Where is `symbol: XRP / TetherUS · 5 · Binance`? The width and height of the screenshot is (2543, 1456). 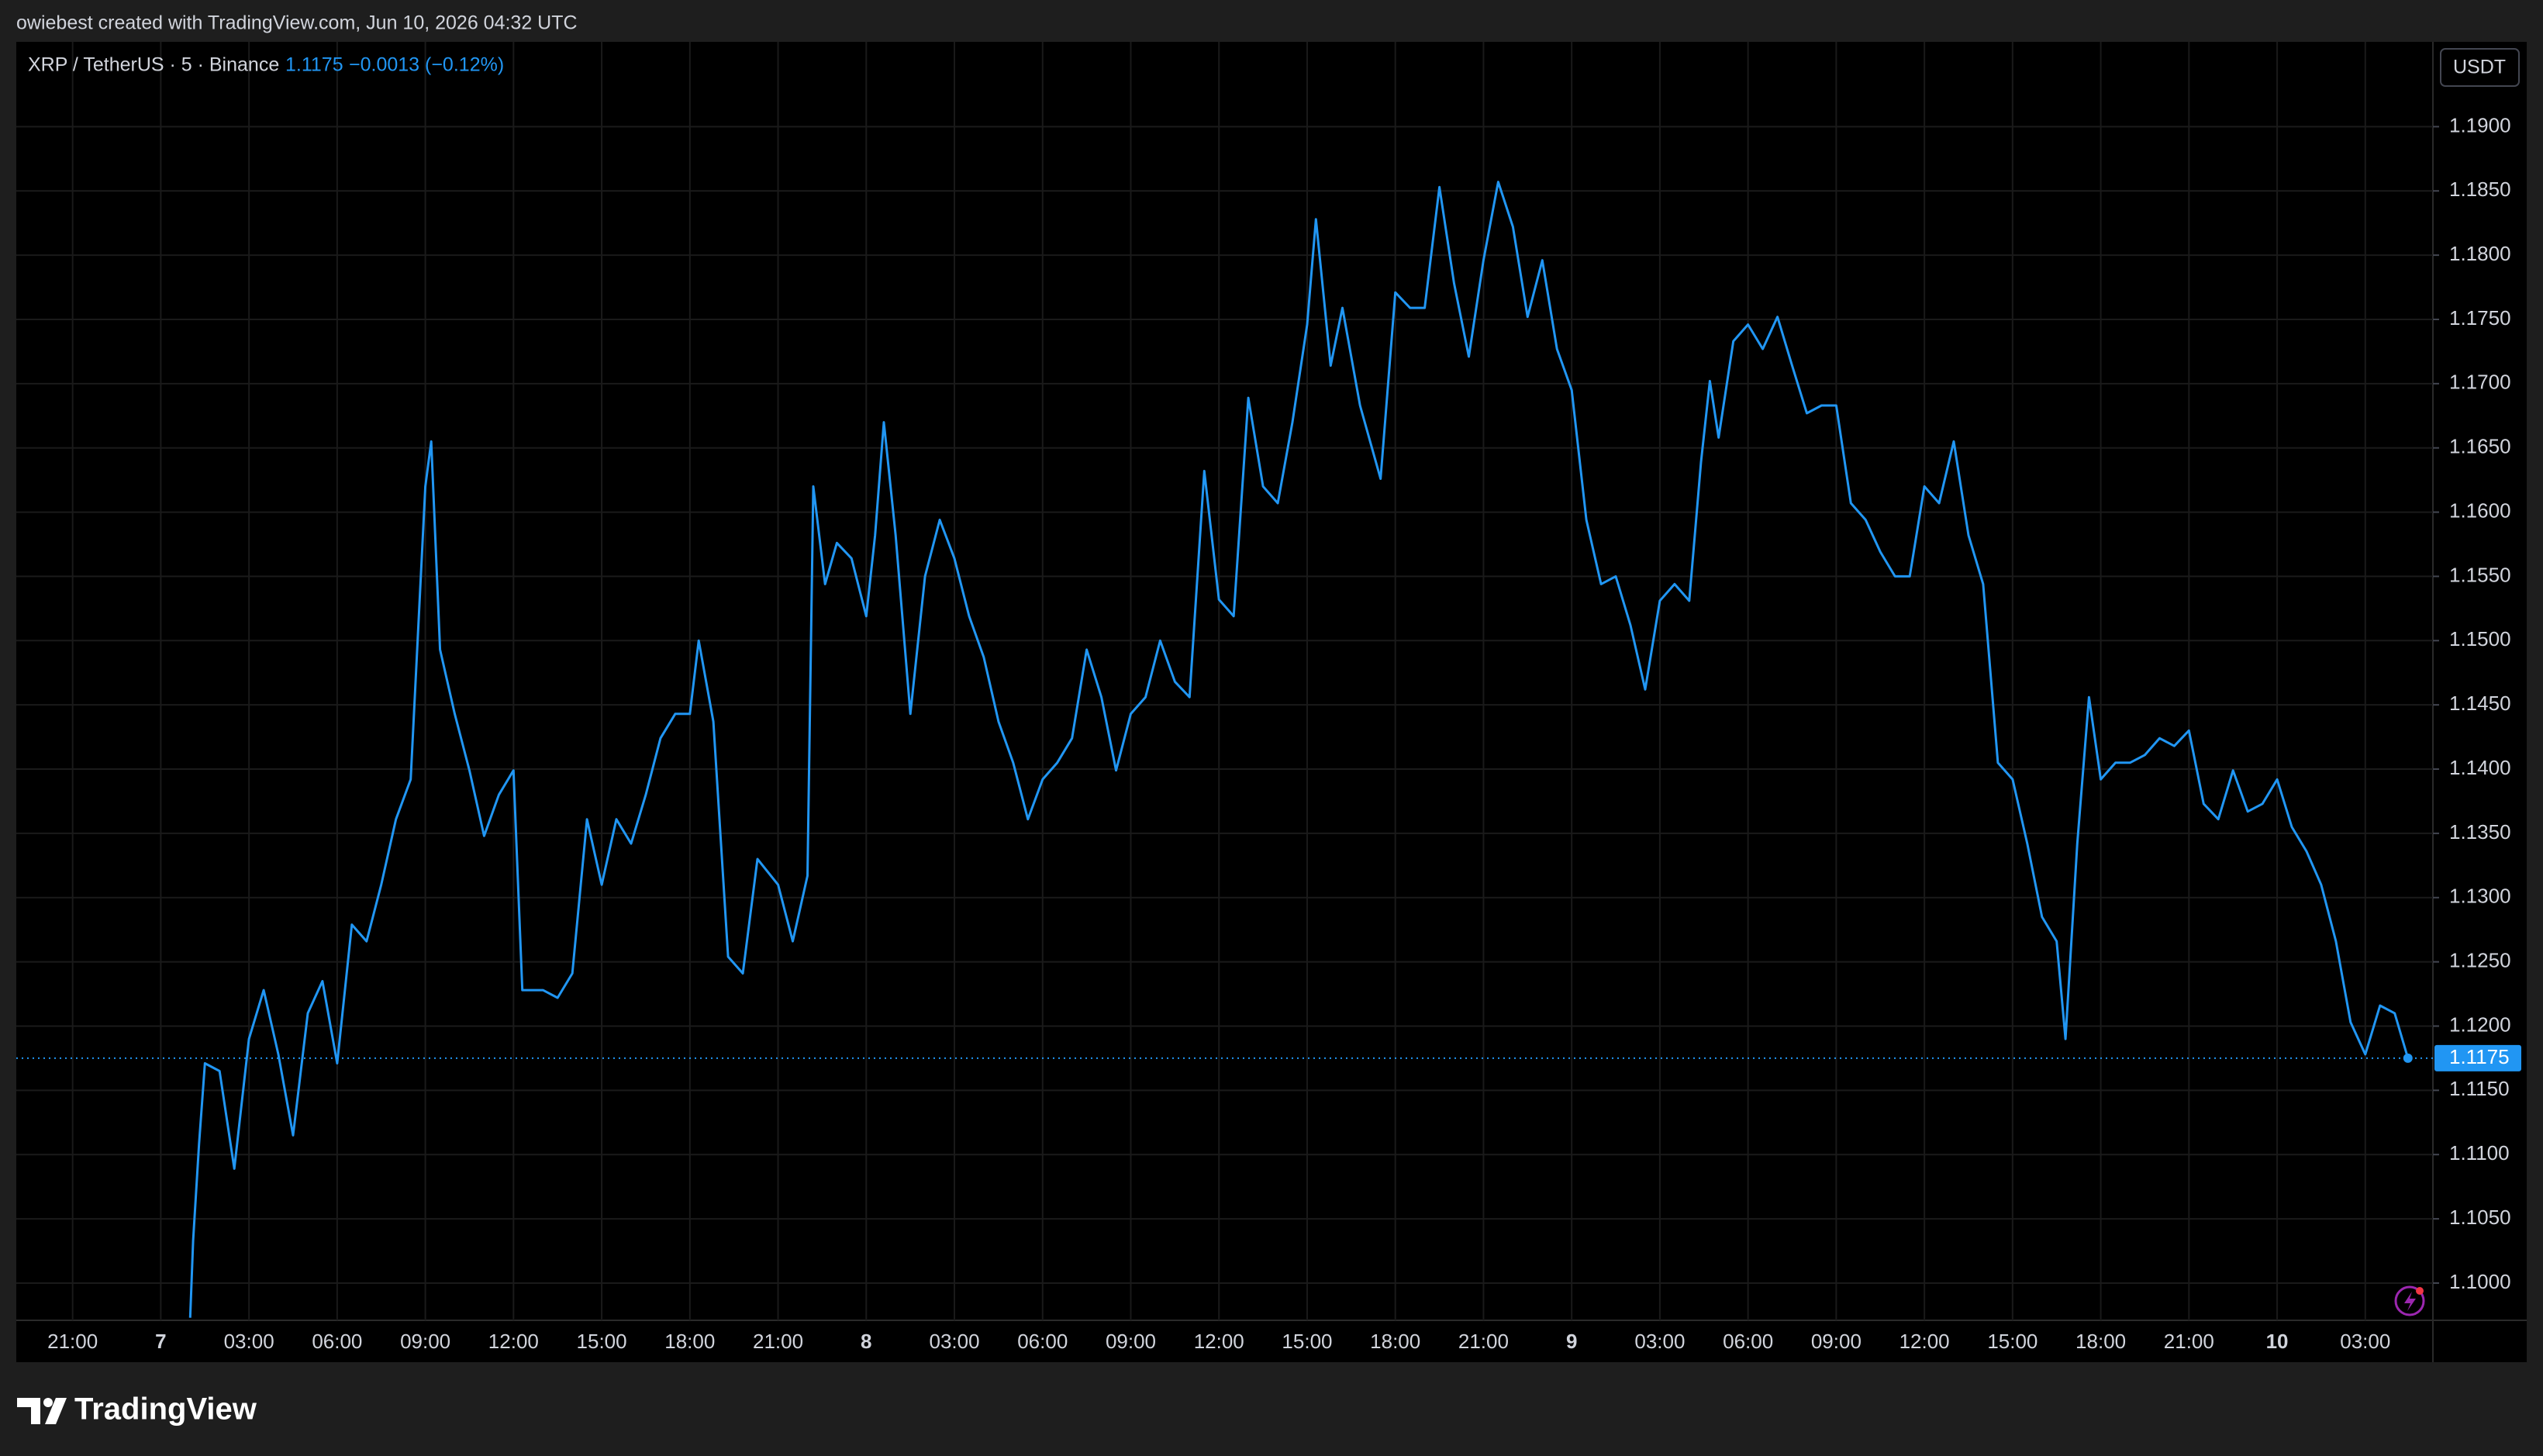 symbol: XRP / TetherUS · 5 · Binance is located at coordinates (153, 65).